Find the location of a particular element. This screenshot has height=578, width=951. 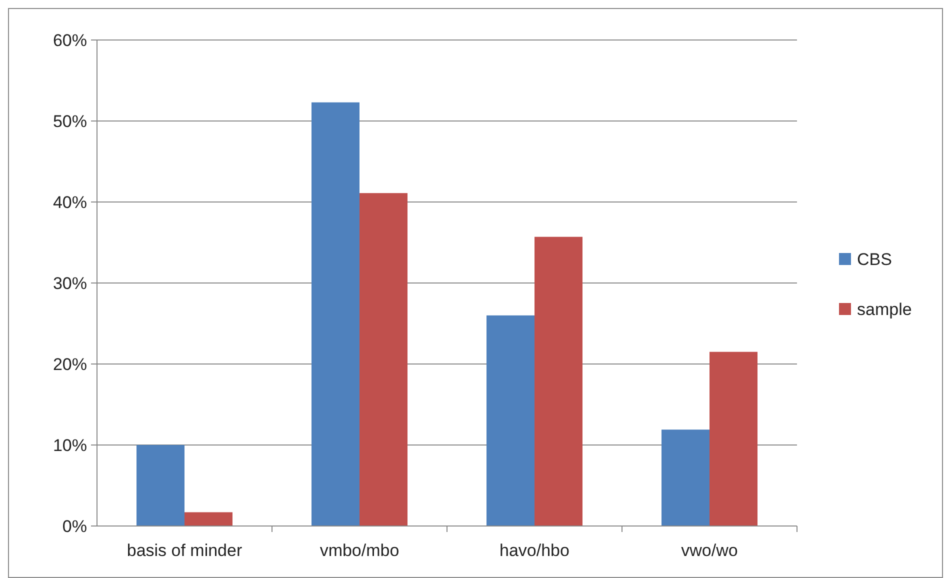

x-tick-label: vmbo/mbo is located at coordinates (360, 550).